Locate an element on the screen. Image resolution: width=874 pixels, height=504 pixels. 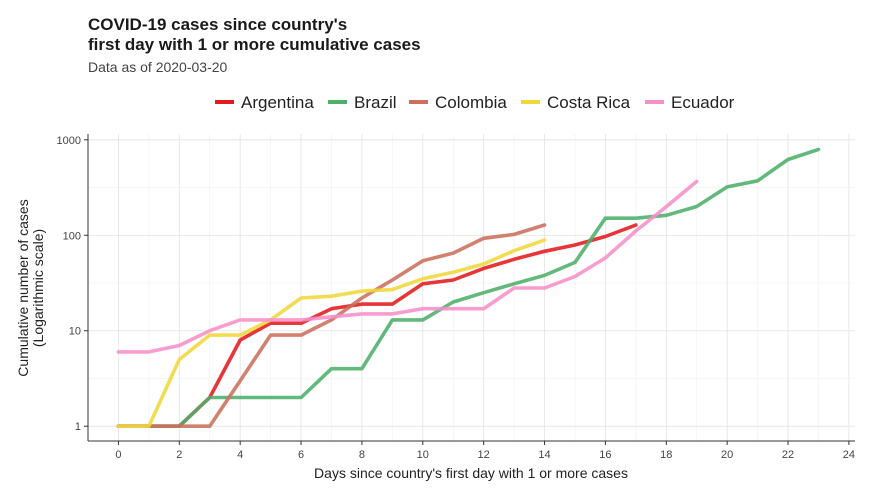
y-tick-label: 1000 is located at coordinates (69, 141).